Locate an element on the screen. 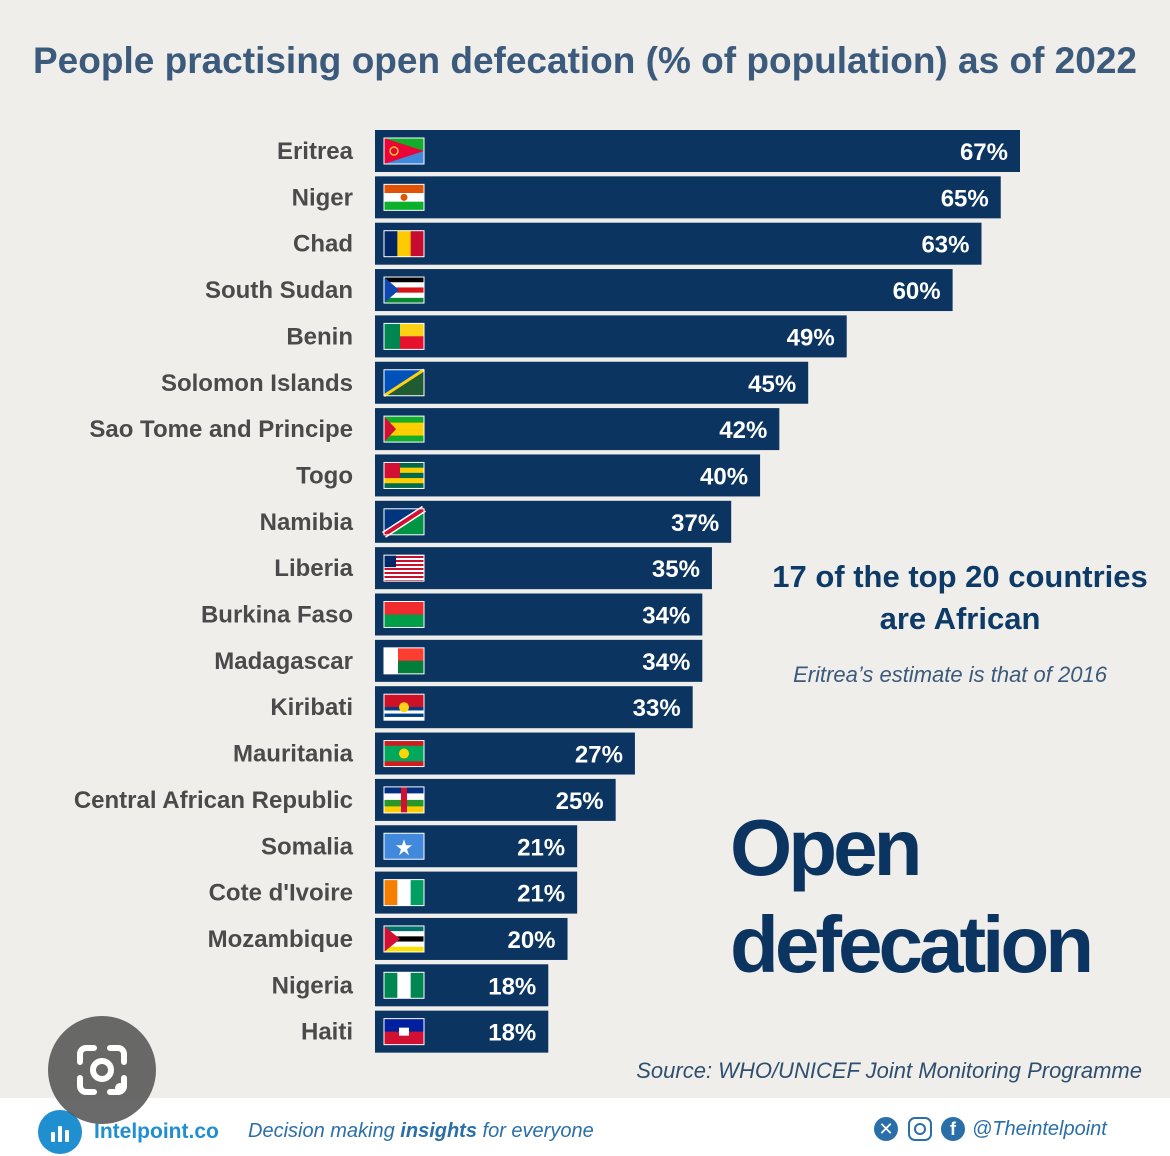  tagline-post: for everyone is located at coordinates (535, 1131).